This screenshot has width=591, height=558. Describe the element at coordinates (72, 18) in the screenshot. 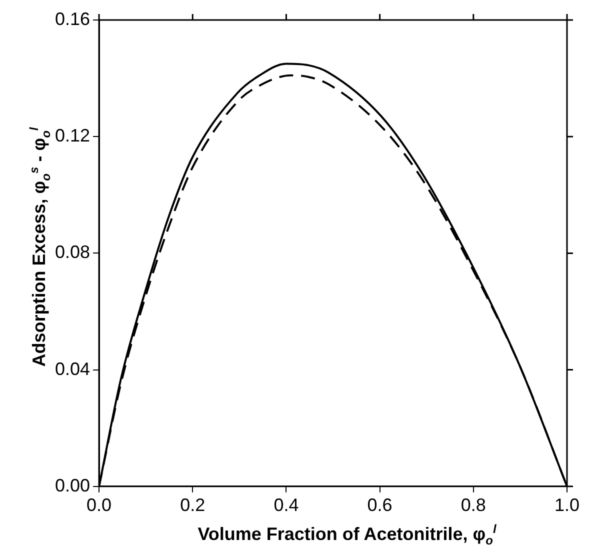

I see `y-tick-label: 0.16` at that location.